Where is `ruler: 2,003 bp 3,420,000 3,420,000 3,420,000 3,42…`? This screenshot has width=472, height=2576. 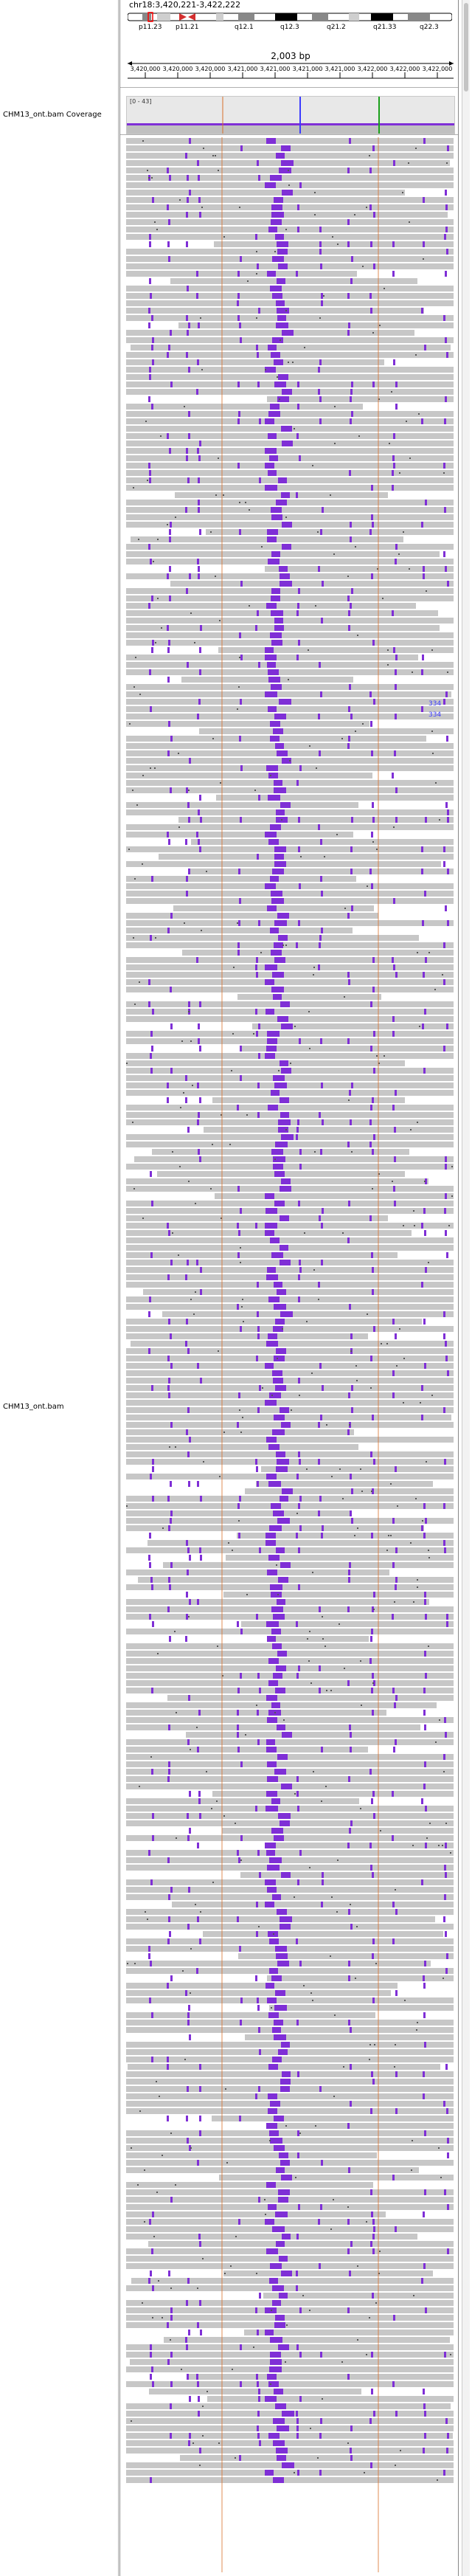 ruler: 2,003 bp 3,420,000 3,420,000 3,420,000 3,42… is located at coordinates (290, 65).